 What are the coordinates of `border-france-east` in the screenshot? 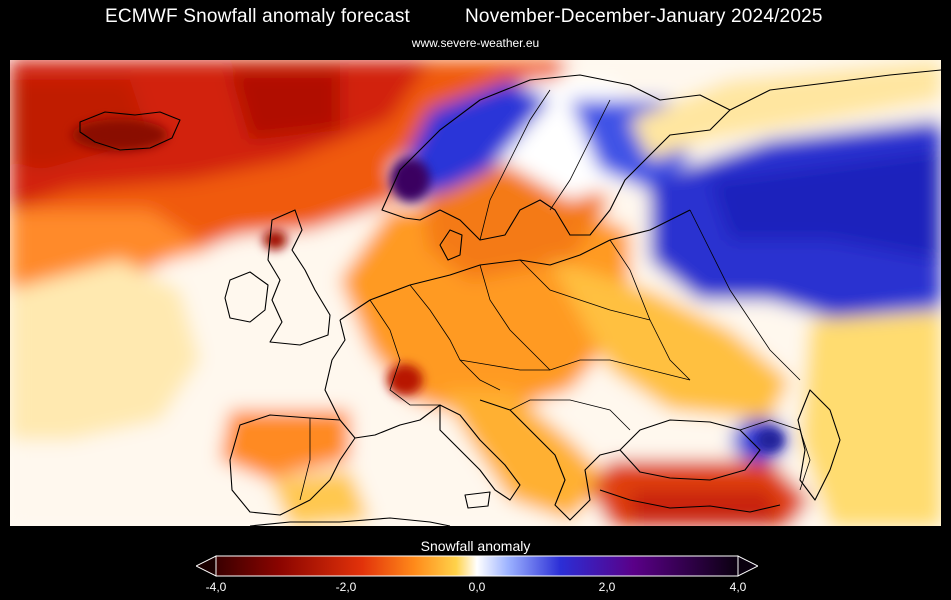 It's located at (404, 352).